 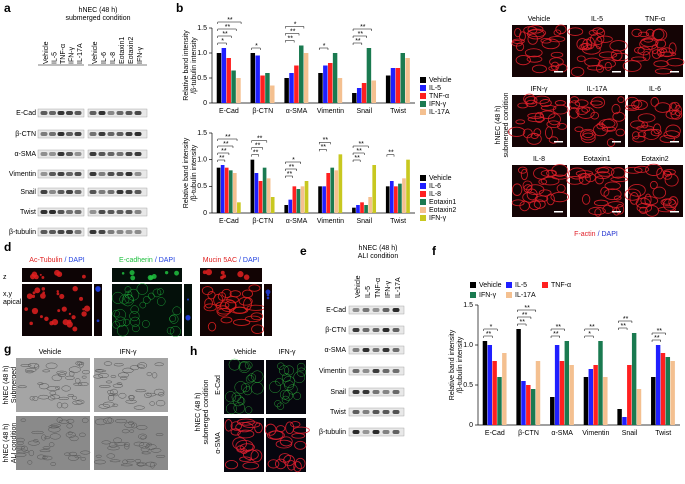 What do you see at coordinates (435, 186) in the screenshot?
I see `label: IL-6` at bounding box center [435, 186].